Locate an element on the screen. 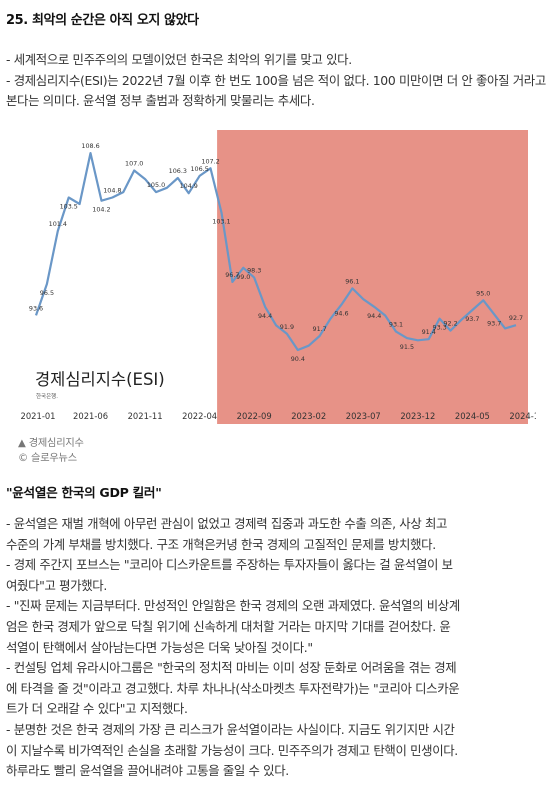  chart-credit: © 슬로우뉴스 is located at coordinates (47, 456).